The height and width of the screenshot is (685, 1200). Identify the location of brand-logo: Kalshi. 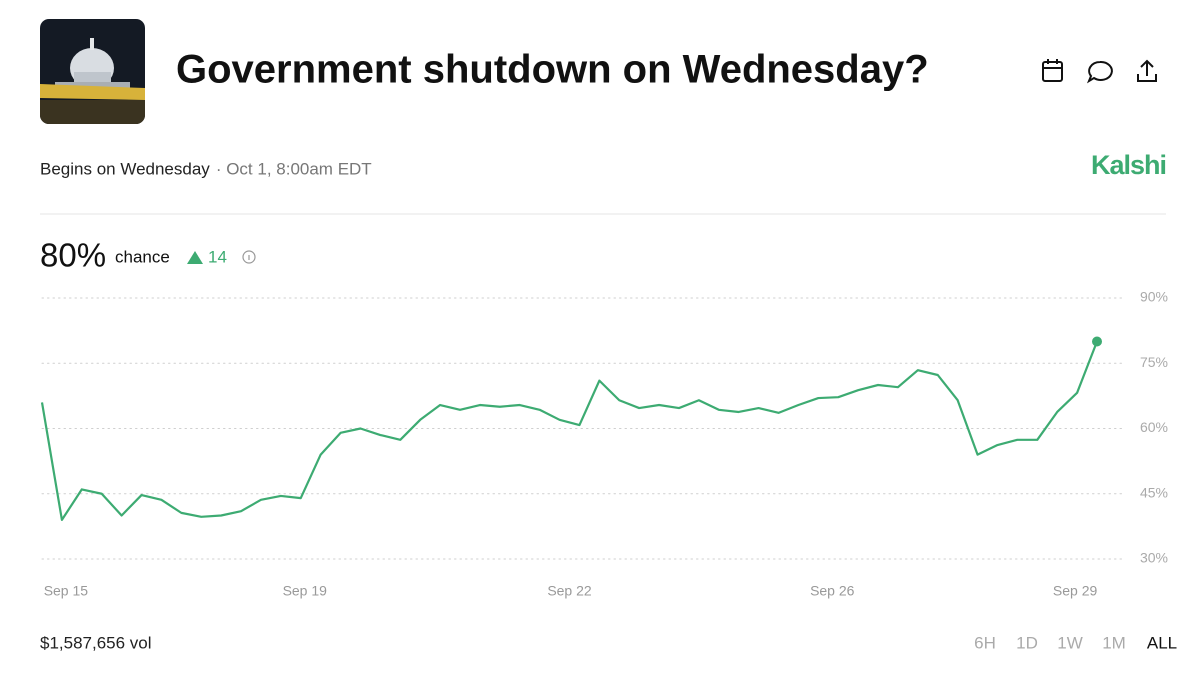
(1128, 165).